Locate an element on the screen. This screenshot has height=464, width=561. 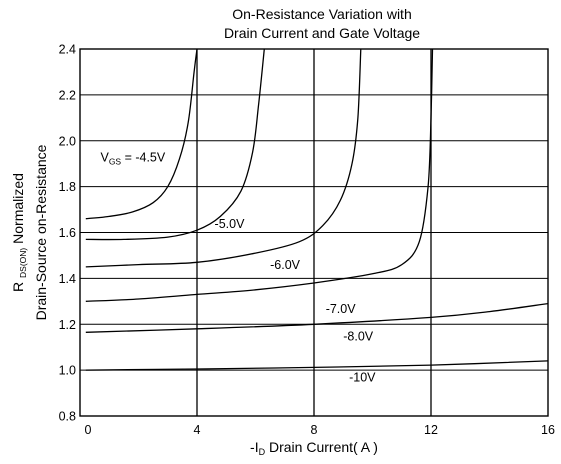
y-axis-label-main: R is located at coordinates (18, 285).